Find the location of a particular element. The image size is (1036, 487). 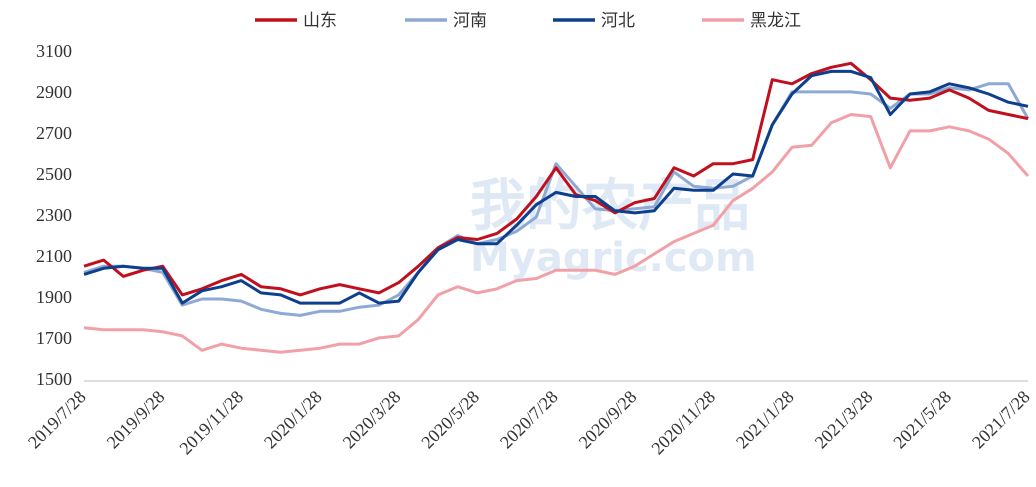

x-tick-label: 2020/3/28 is located at coordinates (372, 420).